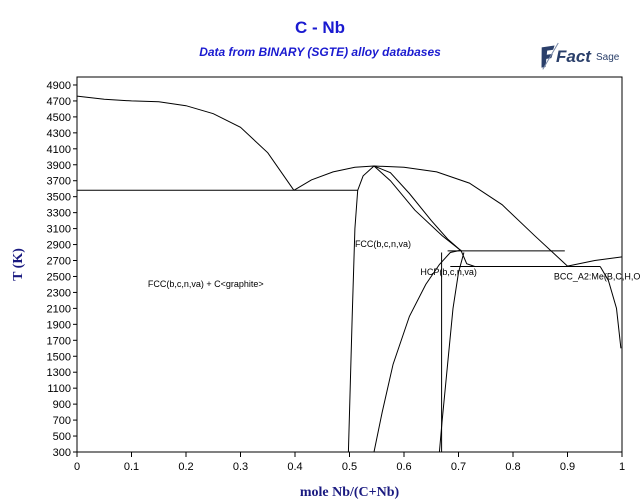 The image size is (640, 504). What do you see at coordinates (574, 56) in the screenshot?
I see `logo-text-fact: Fact` at bounding box center [574, 56].